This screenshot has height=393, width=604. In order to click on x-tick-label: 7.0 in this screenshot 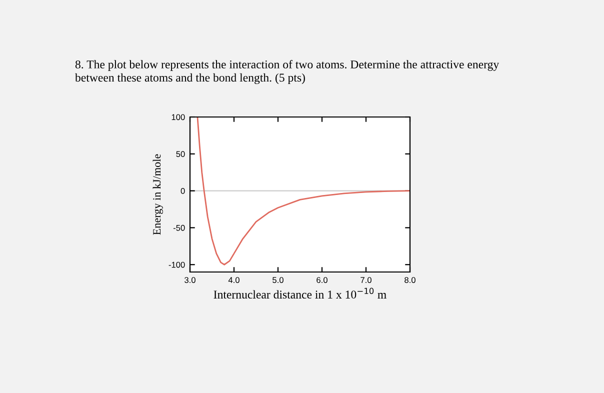, I will do `click(366, 280)`.